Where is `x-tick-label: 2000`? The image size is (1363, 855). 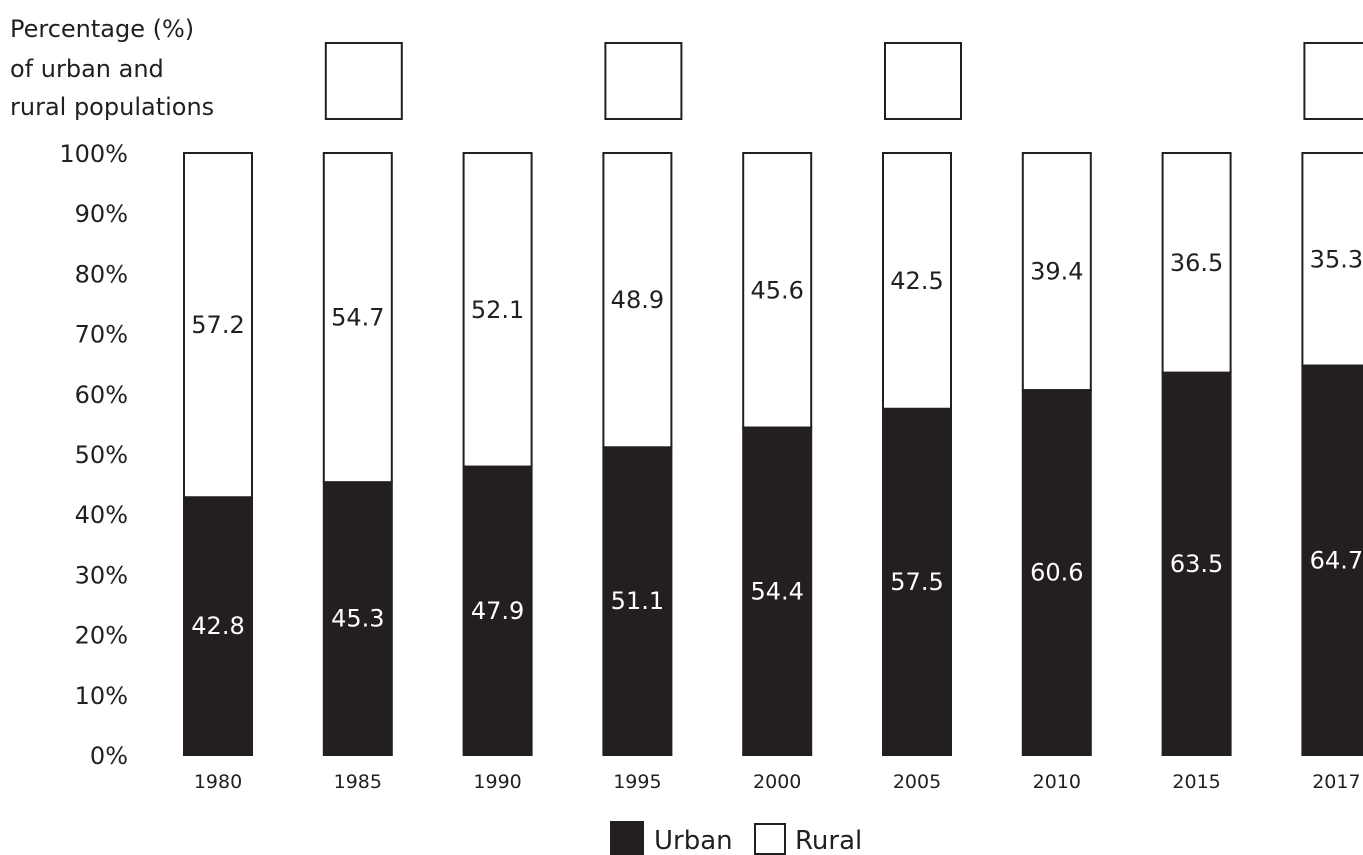 x-tick-label: 2000 is located at coordinates (777, 782).